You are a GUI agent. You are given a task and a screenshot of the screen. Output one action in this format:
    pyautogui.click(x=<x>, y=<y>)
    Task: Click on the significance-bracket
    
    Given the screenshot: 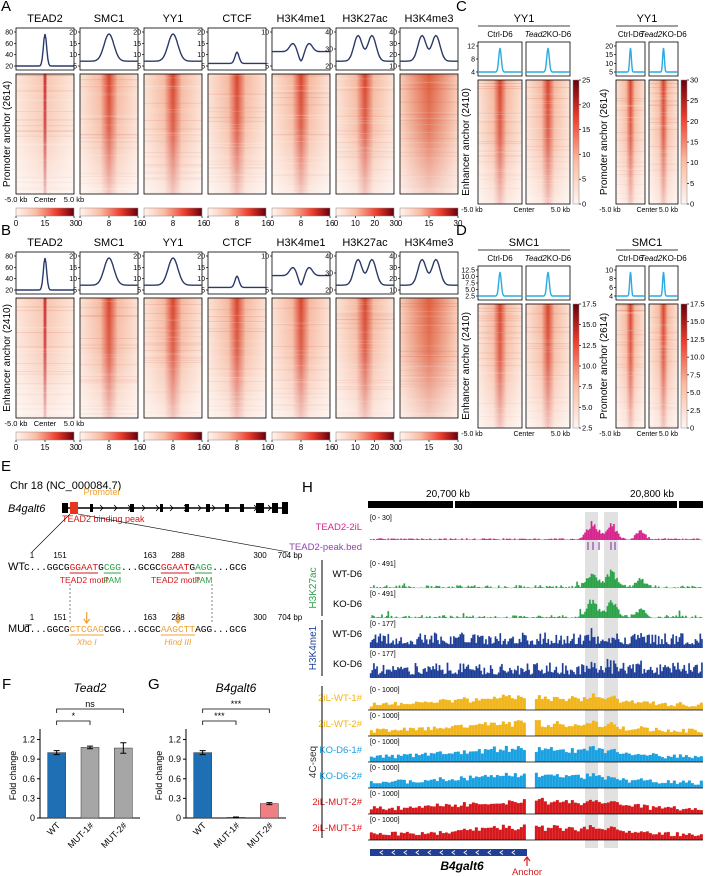 What is the action you would take?
    pyautogui.click(x=90, y=710)
    